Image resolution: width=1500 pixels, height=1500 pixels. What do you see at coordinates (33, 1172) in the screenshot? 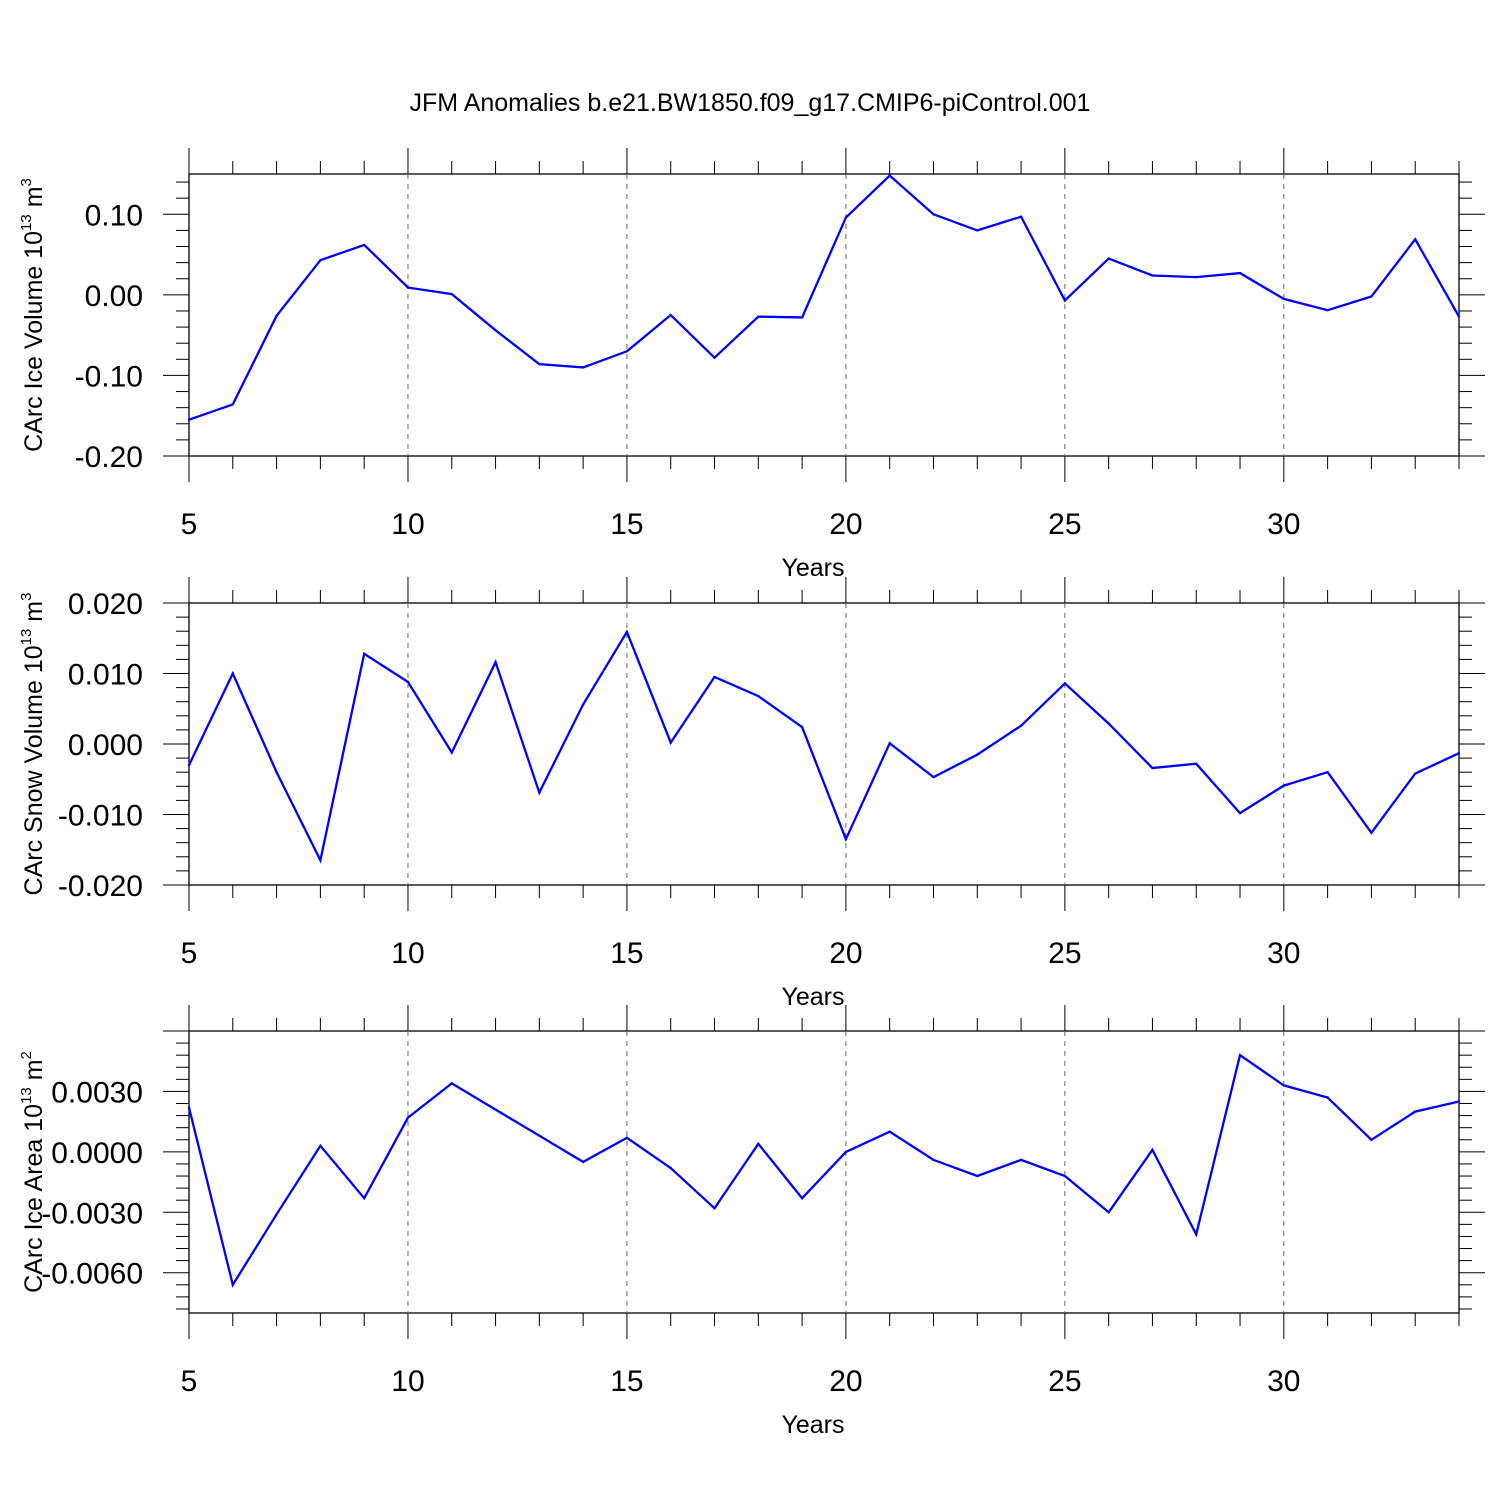
I see `y-axis-label: CArc Ice Area 1013 m2` at bounding box center [33, 1172].